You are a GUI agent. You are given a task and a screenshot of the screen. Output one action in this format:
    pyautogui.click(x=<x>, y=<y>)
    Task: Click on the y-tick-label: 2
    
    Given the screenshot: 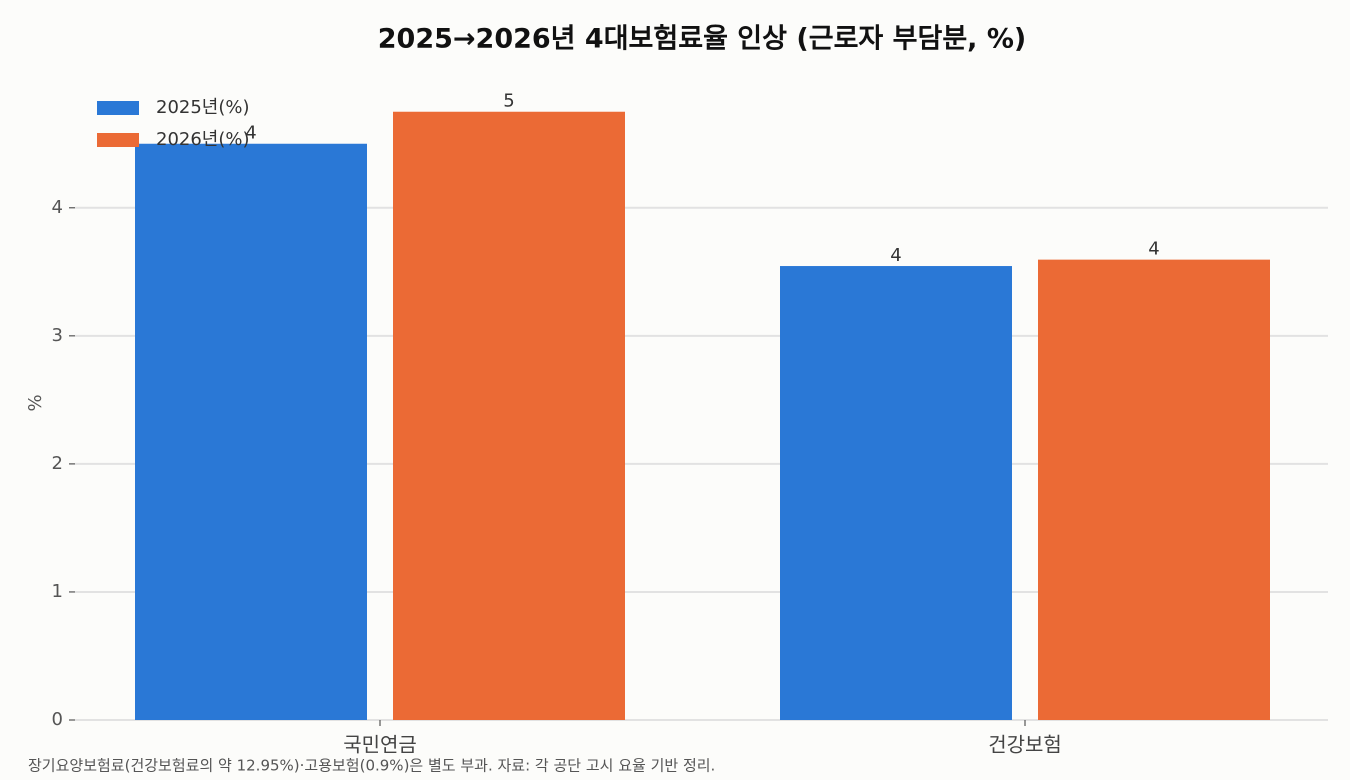 What is the action you would take?
    pyautogui.click(x=57, y=463)
    